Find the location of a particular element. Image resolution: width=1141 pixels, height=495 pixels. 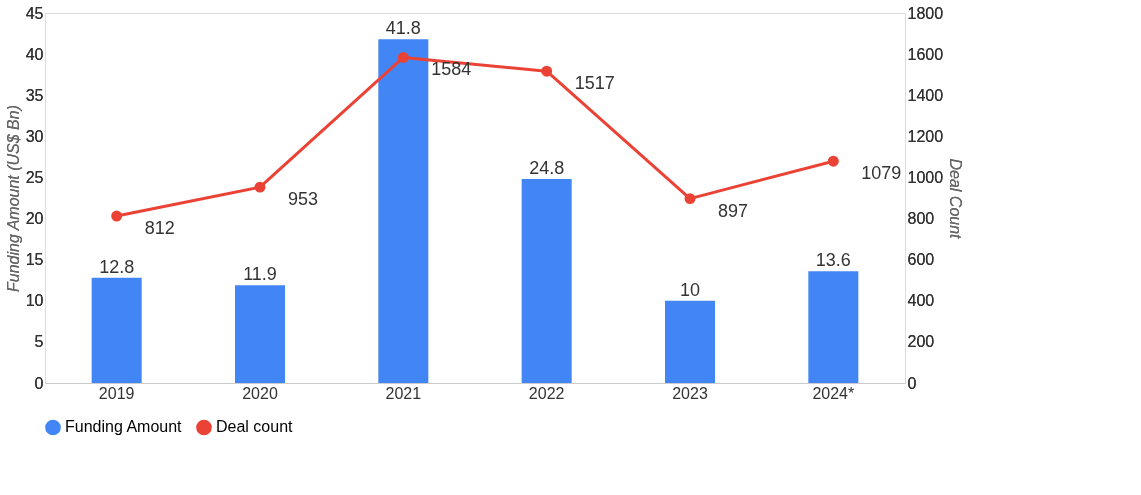

y-tick-label: 5 is located at coordinates (39, 342).